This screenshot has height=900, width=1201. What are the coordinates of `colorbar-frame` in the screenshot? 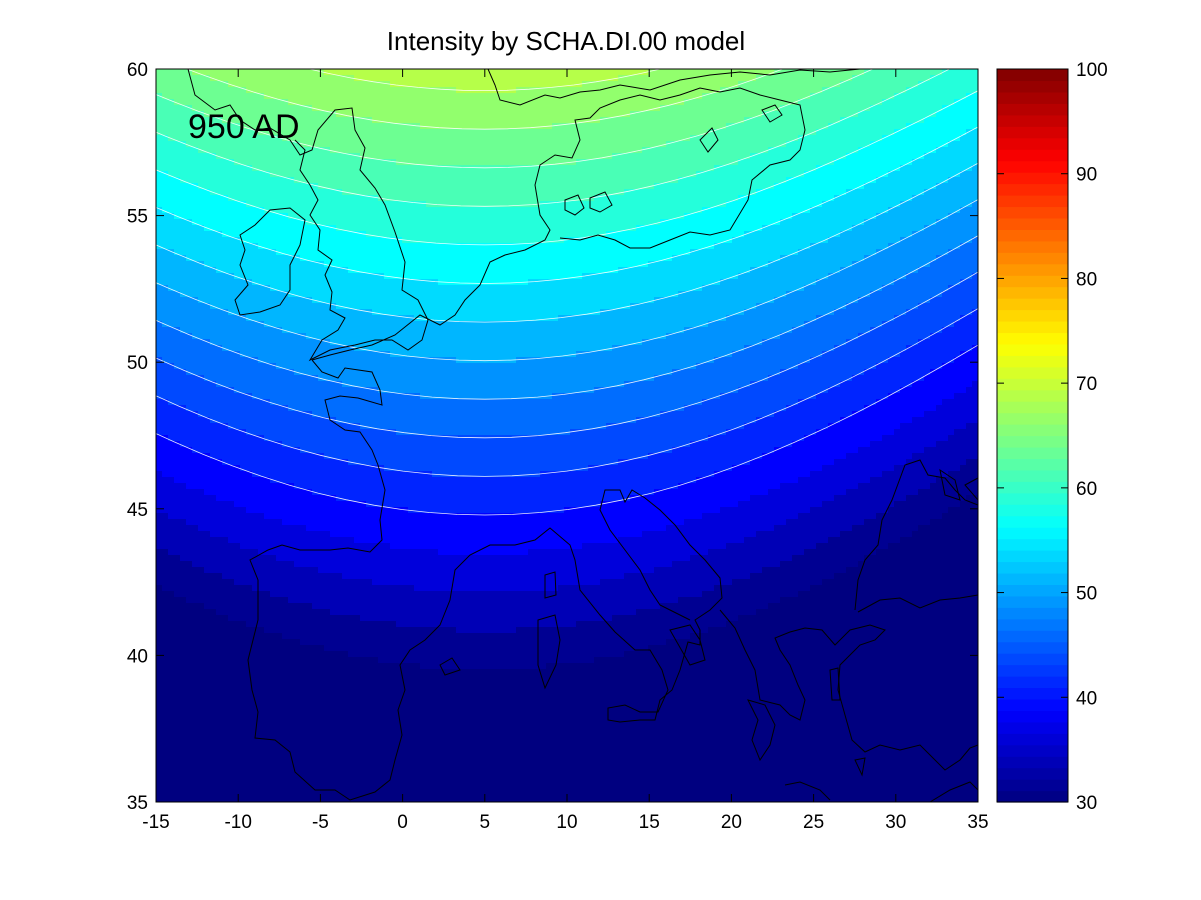 It's located at (1032, 435).